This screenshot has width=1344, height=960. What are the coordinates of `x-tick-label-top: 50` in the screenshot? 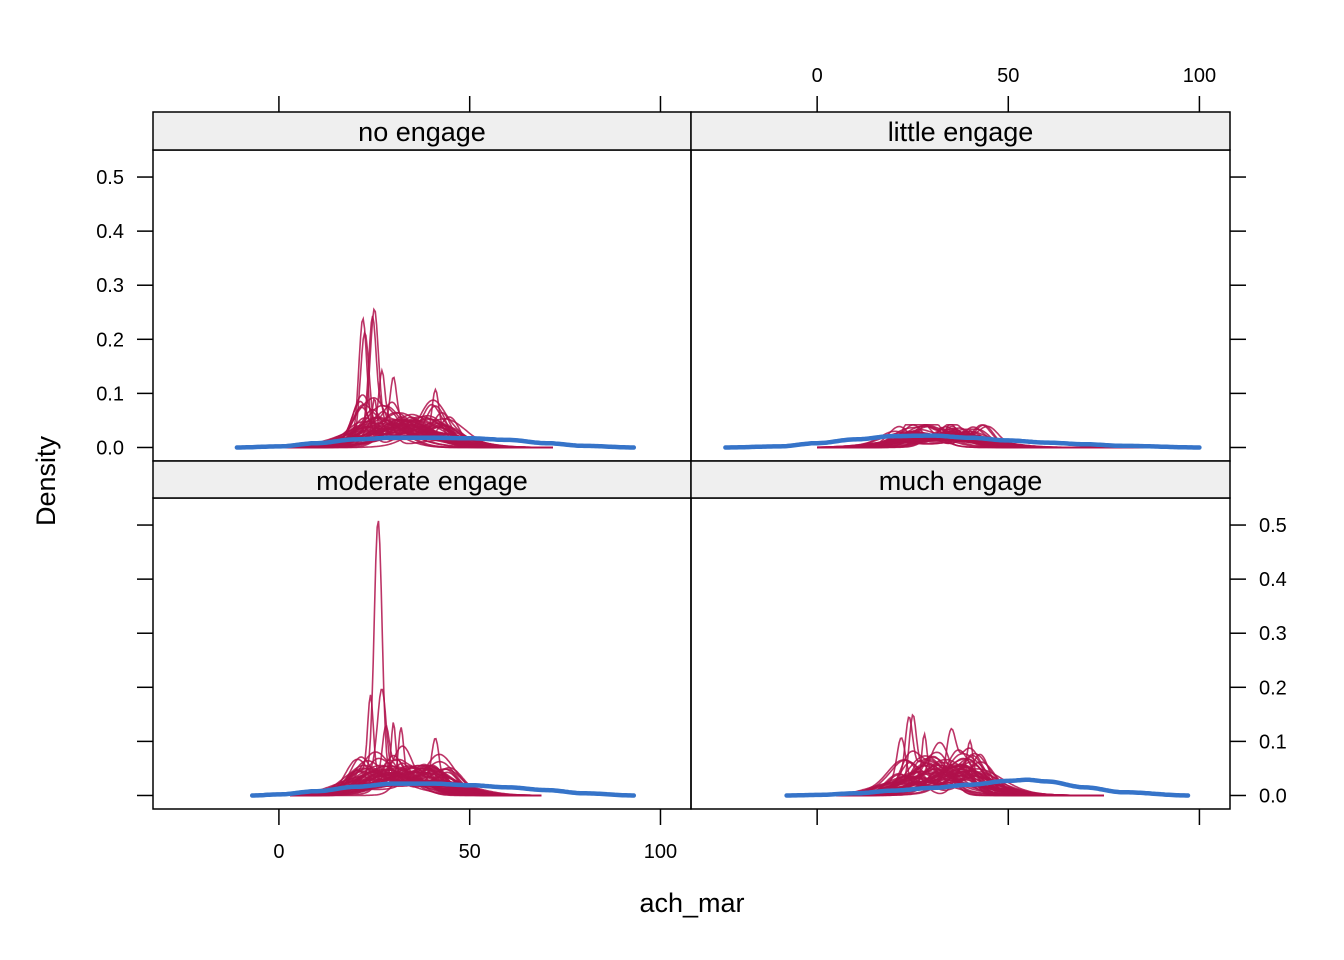 It's located at (1008, 76).